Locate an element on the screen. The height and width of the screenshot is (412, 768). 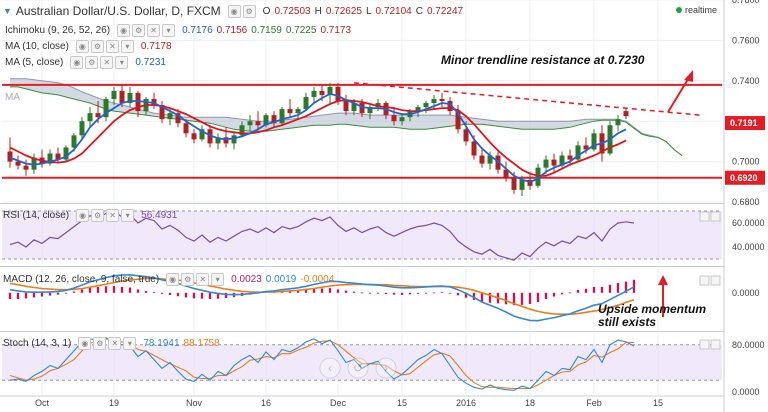
stoch-legend: Stoch (14, 3, 1) ◉ ⚙ ✕ ▾ 78.1941 88.1758 is located at coordinates (111, 343).